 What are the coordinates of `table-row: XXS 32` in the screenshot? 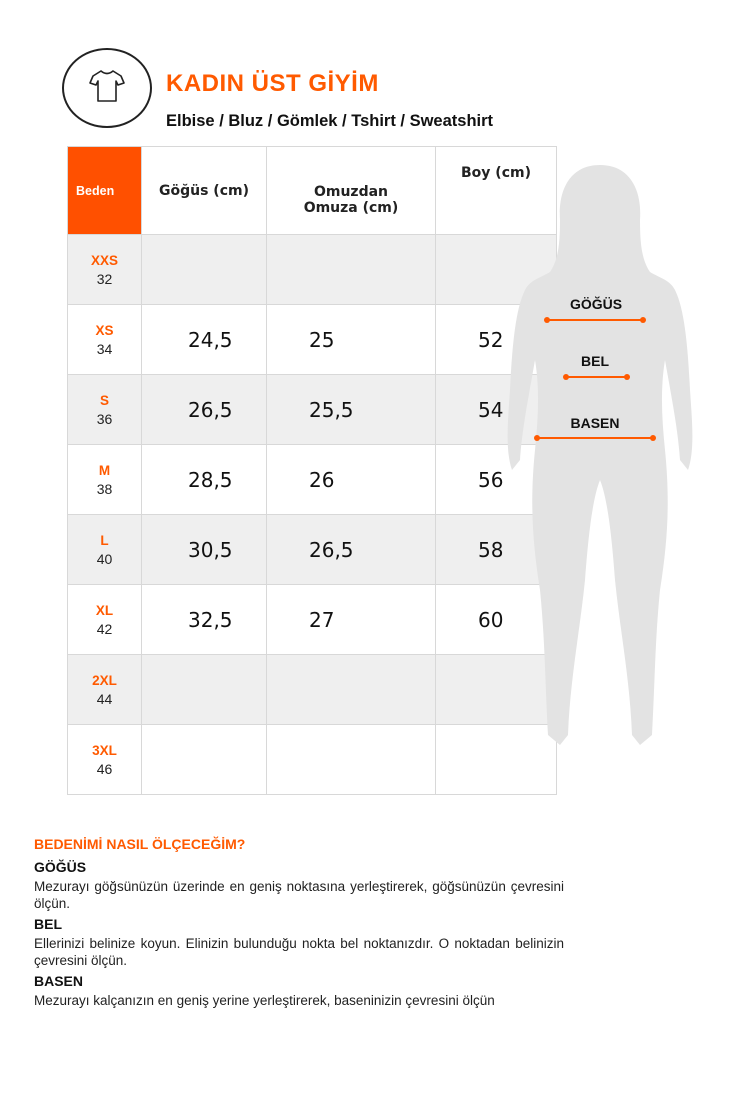 It's located at (312, 269).